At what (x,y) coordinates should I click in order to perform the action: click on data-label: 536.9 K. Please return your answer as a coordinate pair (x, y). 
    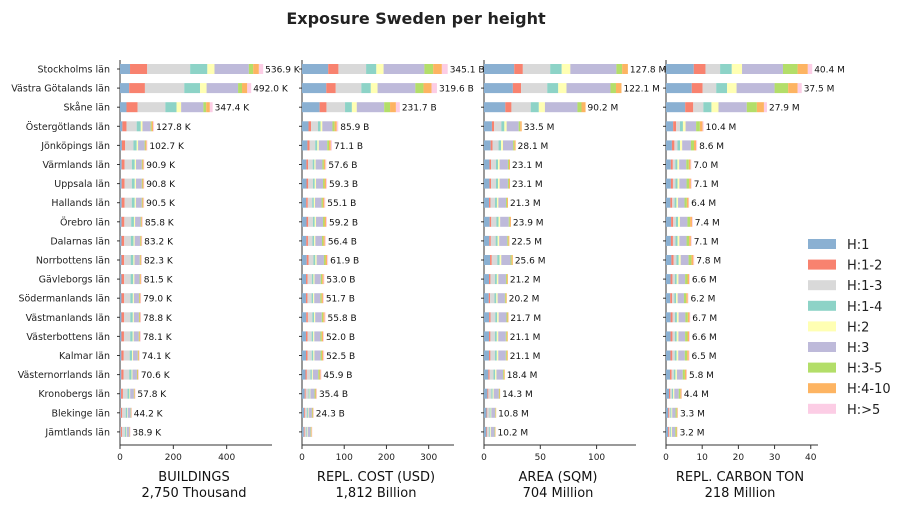
    Looking at the image, I should click on (283, 71).